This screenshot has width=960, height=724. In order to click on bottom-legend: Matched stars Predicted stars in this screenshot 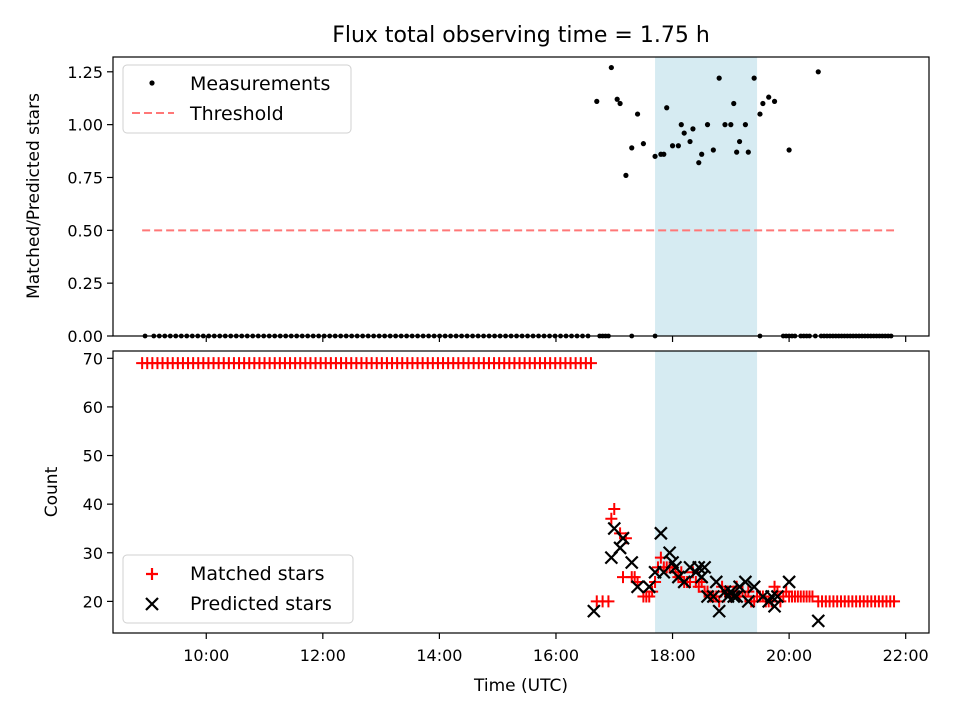, I will do `click(238, 589)`.